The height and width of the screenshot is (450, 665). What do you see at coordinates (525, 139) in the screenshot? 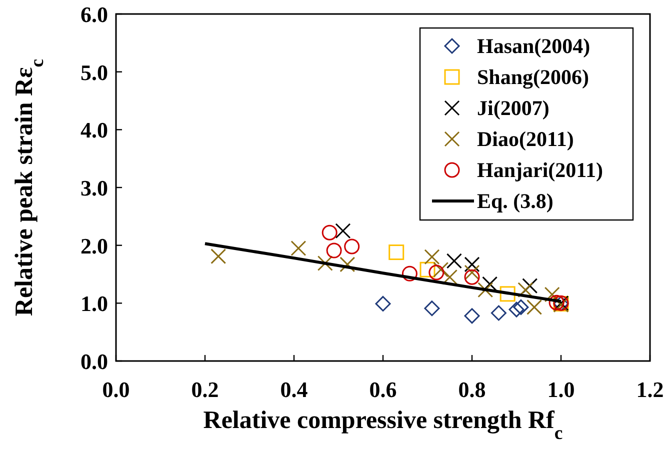
I see `legend-label: Diao(2011)` at bounding box center [525, 139].